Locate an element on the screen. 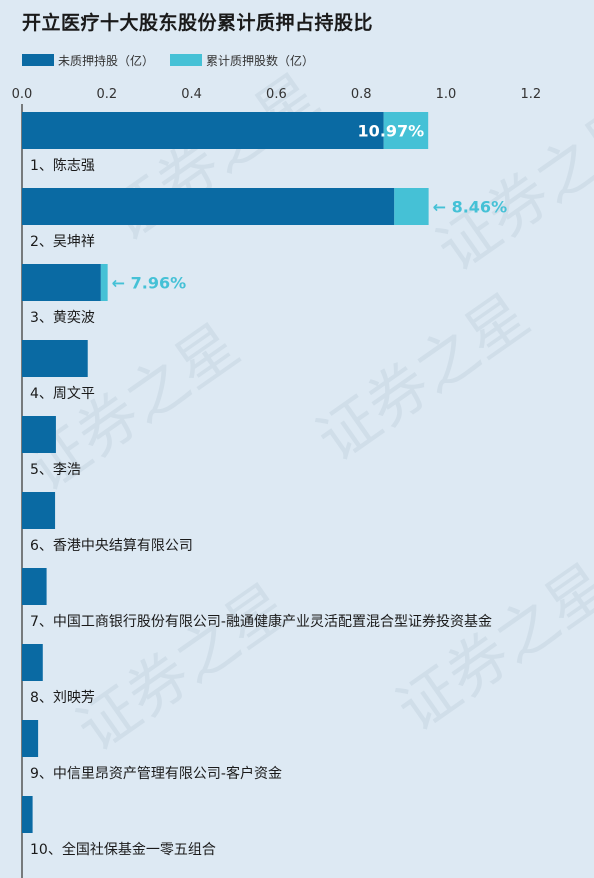  category-label: 6、香港中央结算有限公司 is located at coordinates (111, 546).